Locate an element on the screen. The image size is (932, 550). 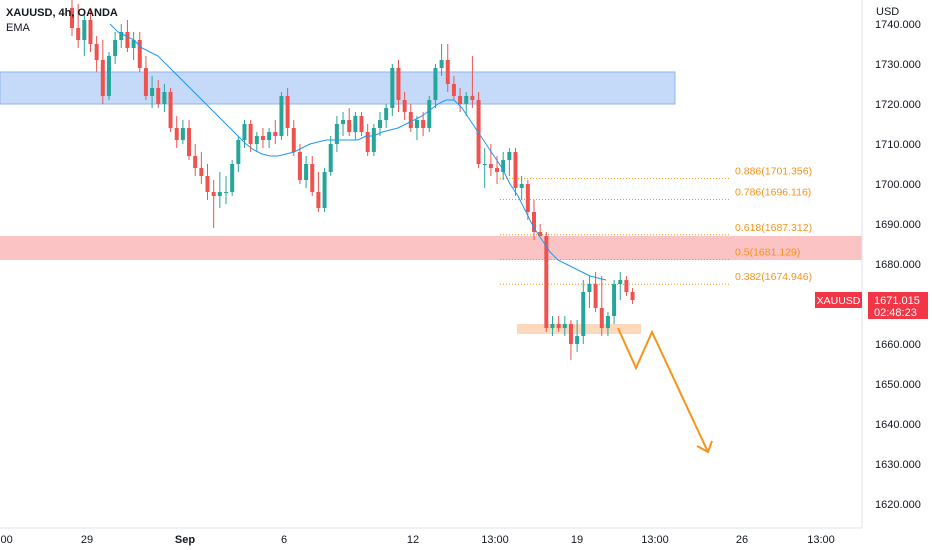
fib-label-3: 0.5(1681.129) is located at coordinates (767, 252).